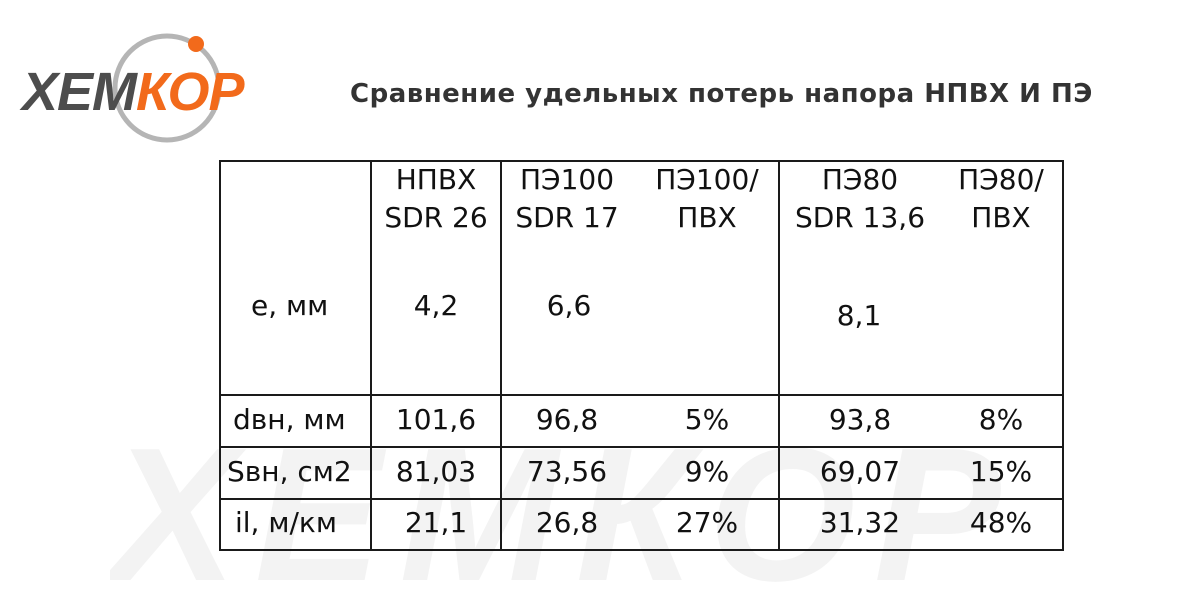 This screenshot has width=1200, height=600. What do you see at coordinates (436, 471) in the screenshot?
I see `table-cell: 81,03` at bounding box center [436, 471].